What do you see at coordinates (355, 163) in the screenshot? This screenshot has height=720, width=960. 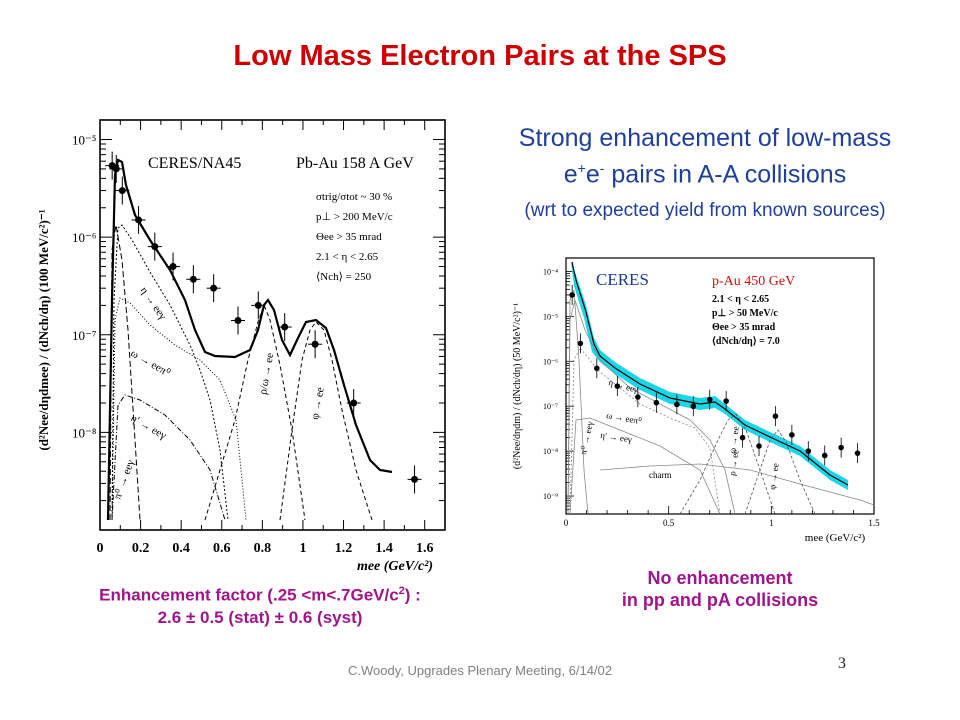 I see `pbau-system-label: Pb-Au 158 A GeV` at bounding box center [355, 163].